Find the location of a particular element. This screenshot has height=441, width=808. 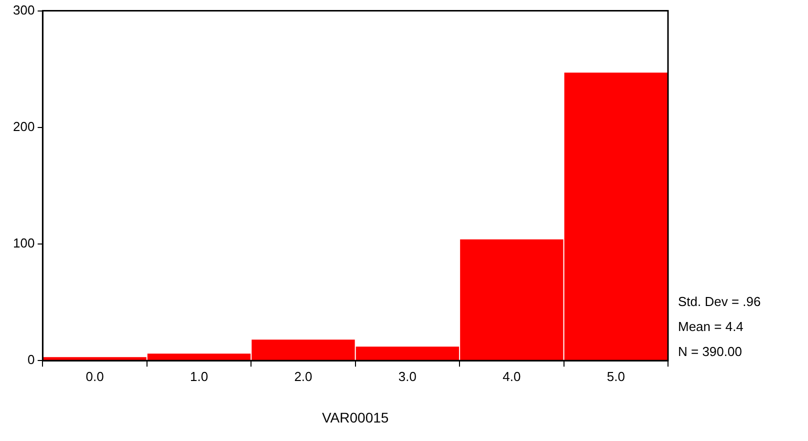

x-tick-label: 1.0 is located at coordinates (199, 376).